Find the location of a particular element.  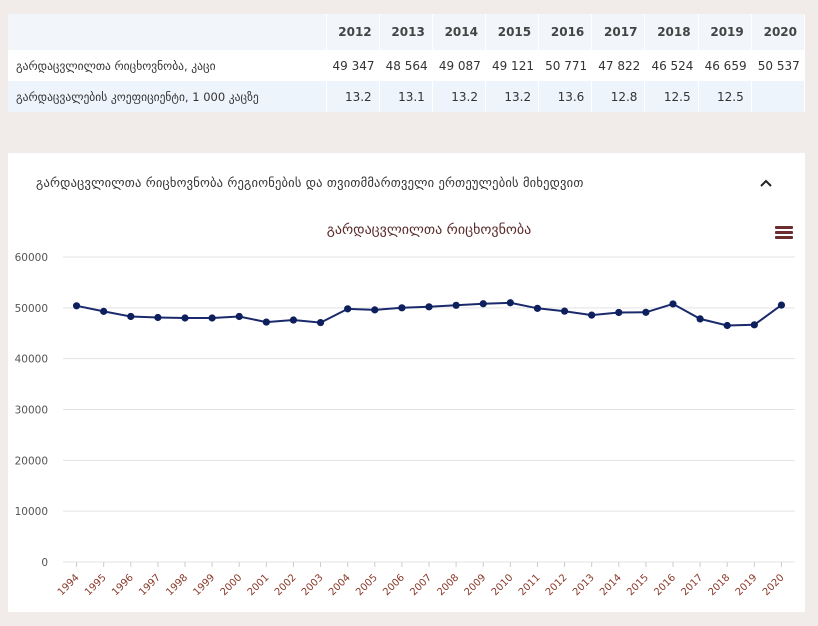

x-tick-label: 1994 is located at coordinates (69, 585).